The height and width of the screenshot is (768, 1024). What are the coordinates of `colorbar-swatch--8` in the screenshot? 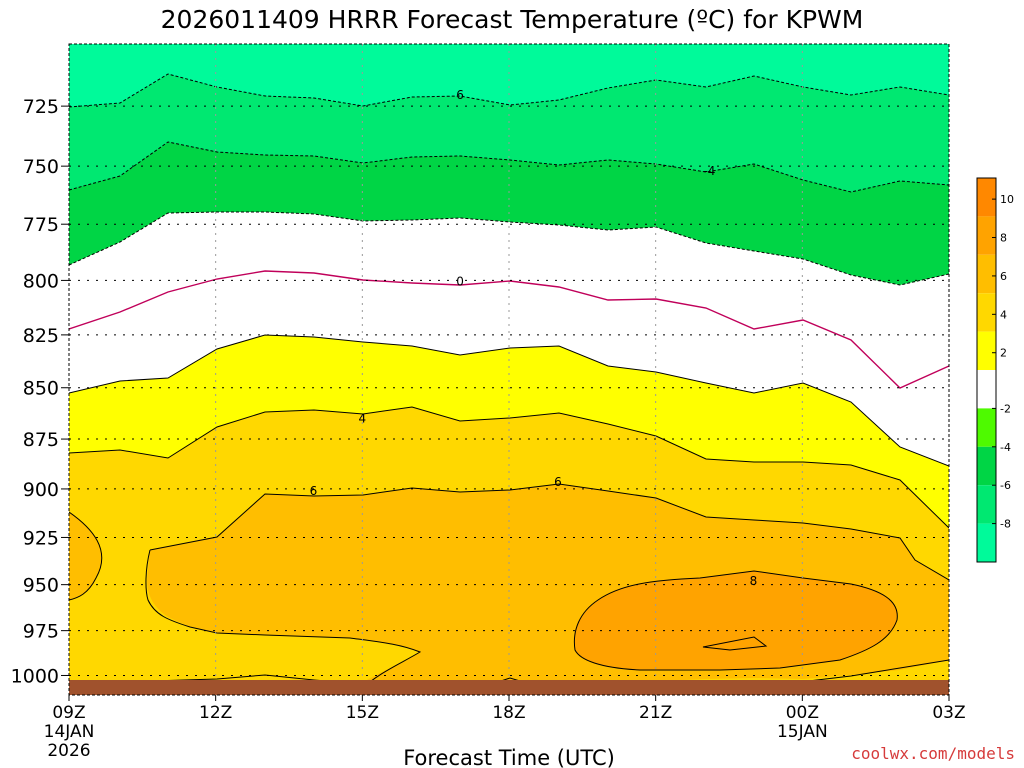 It's located at (986, 542).